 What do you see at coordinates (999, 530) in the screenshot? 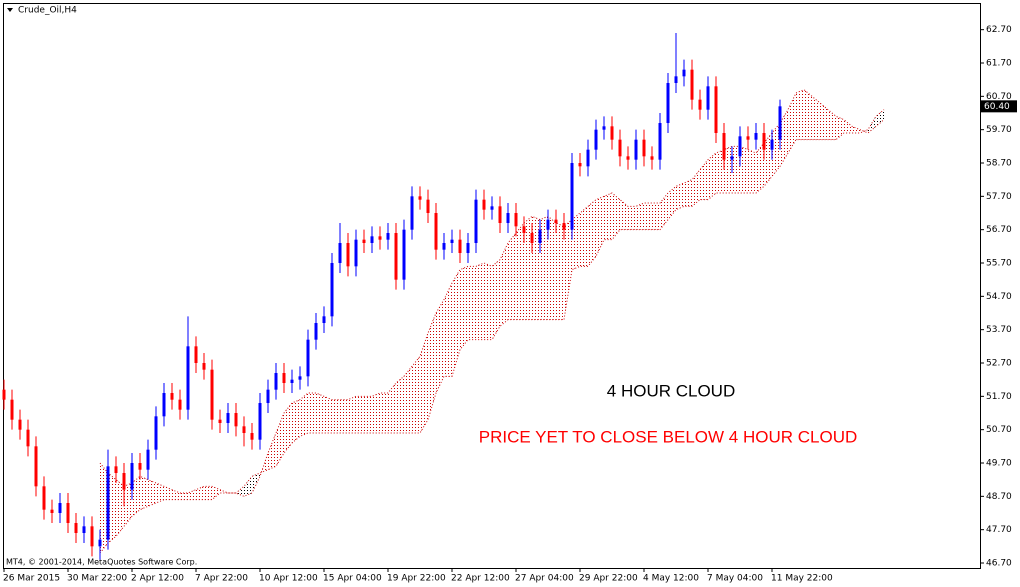
I see `y-tick-label: 47.70` at bounding box center [999, 530].